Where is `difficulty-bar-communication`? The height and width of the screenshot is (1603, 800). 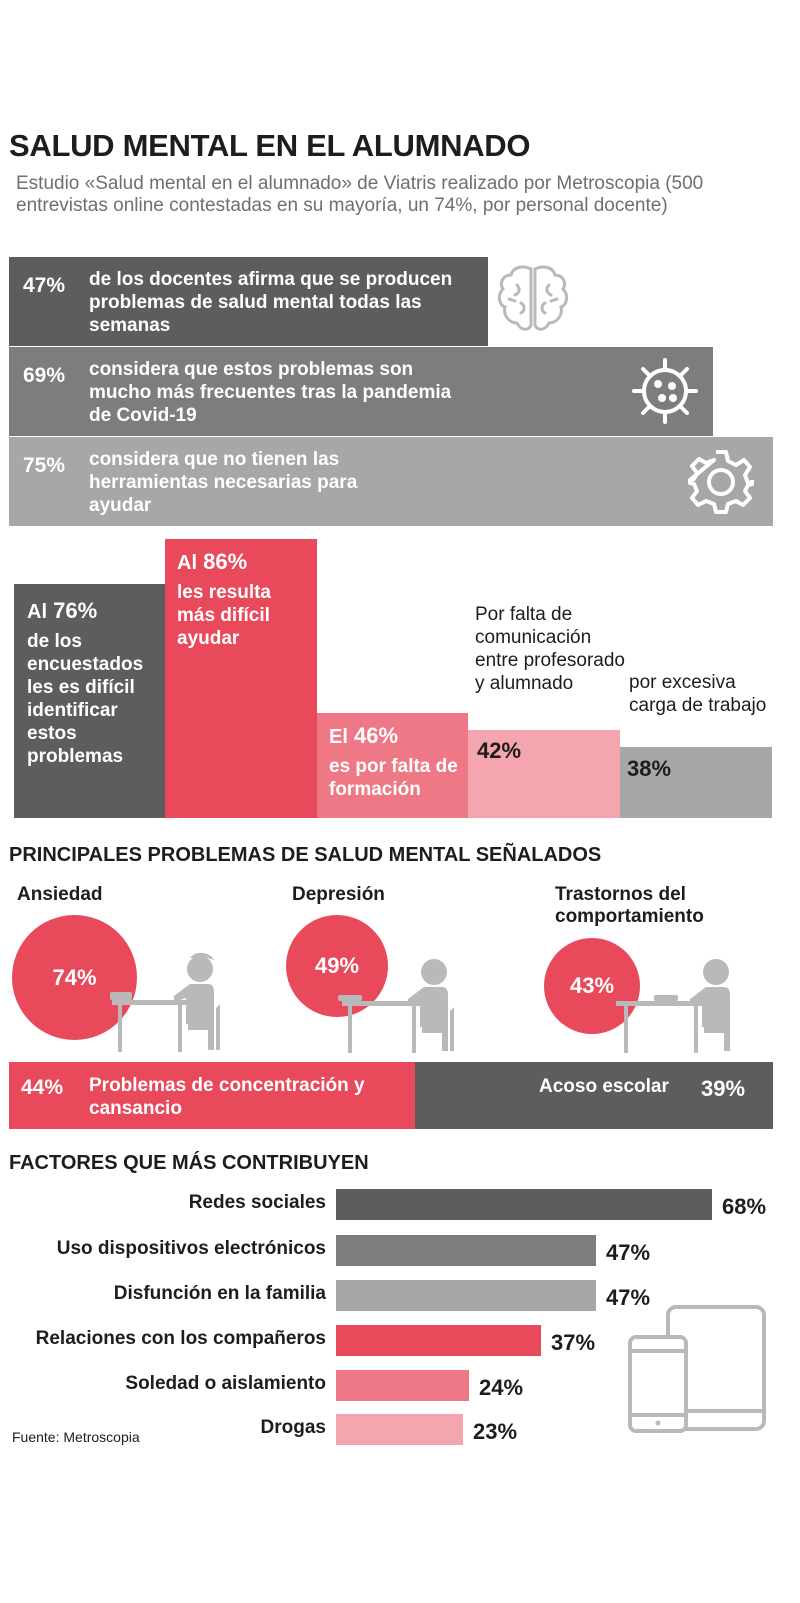
difficulty-bar-communication is located at coordinates (544, 774).